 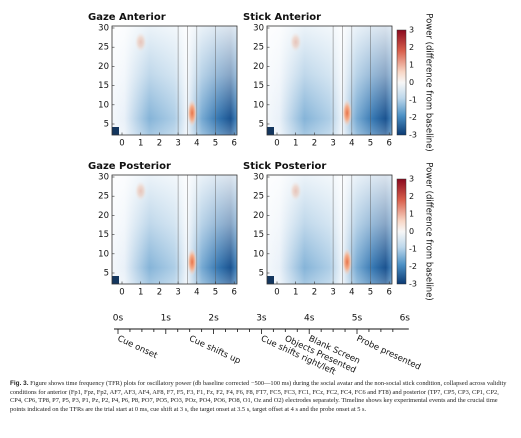 What do you see at coordinates (19, 383) in the screenshot?
I see `caption-label: Fig. 3.` at bounding box center [19, 383].